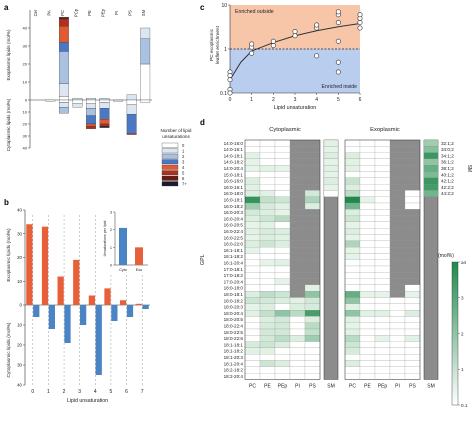  What do you see at coordinates (89, 13) in the screenshot?
I see `category-label: PE` at bounding box center [89, 13].